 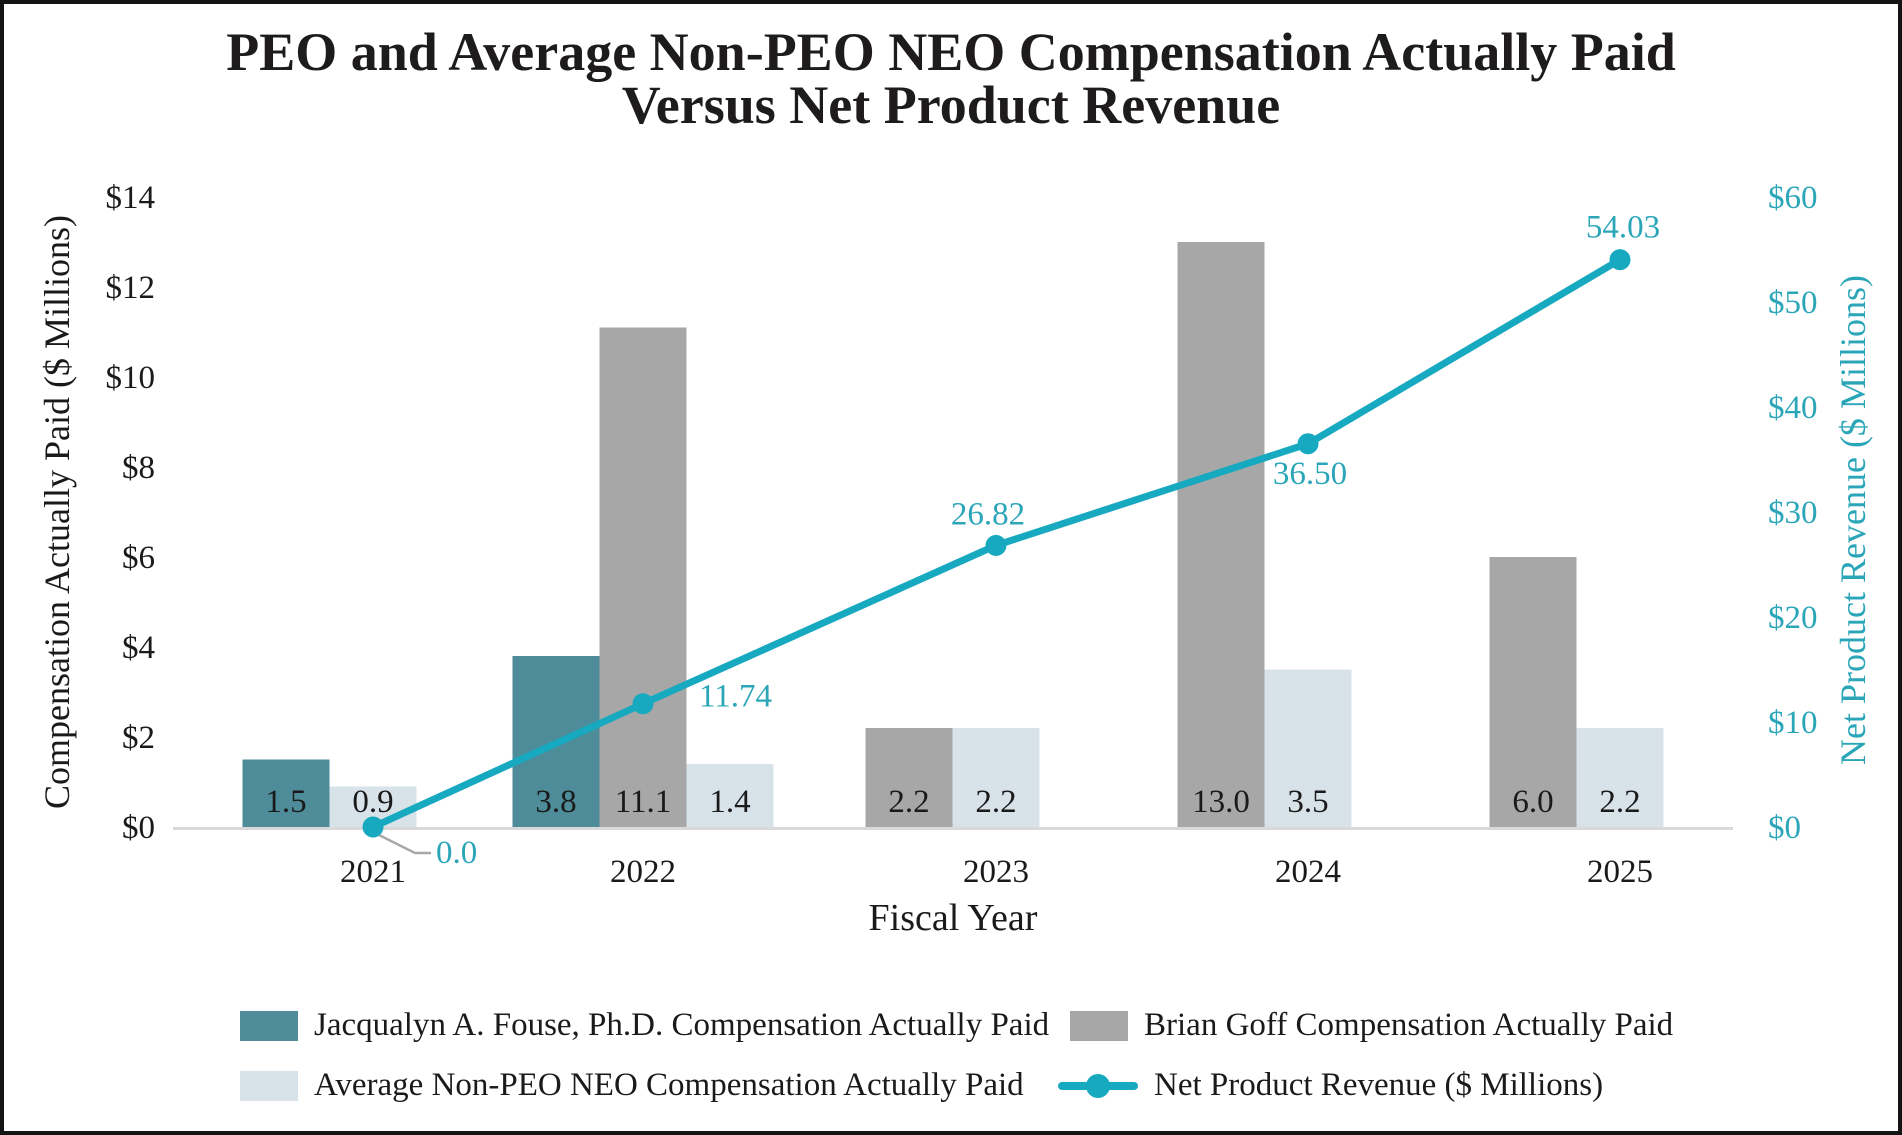 What do you see at coordinates (1308, 872) in the screenshot?
I see `x-axis-label-2024: 2024` at bounding box center [1308, 872].